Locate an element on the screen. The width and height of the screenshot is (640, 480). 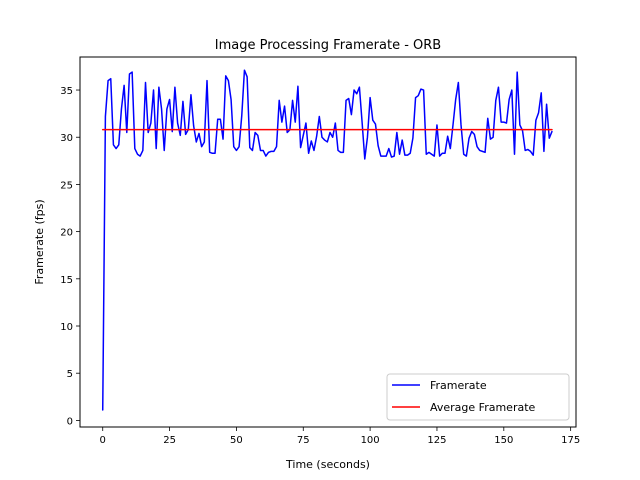
y-axis-label: Framerate (fps) is located at coordinates (39, 241).